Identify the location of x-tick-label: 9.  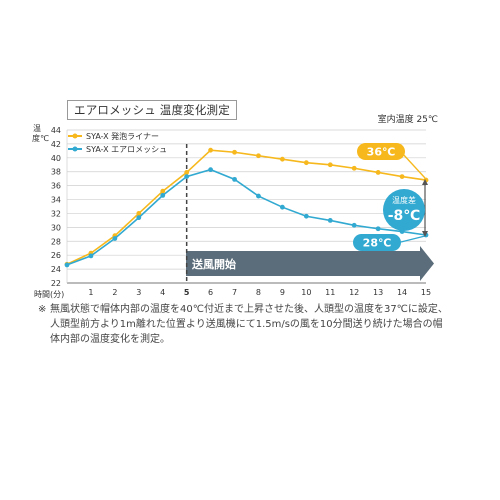
(282, 292).